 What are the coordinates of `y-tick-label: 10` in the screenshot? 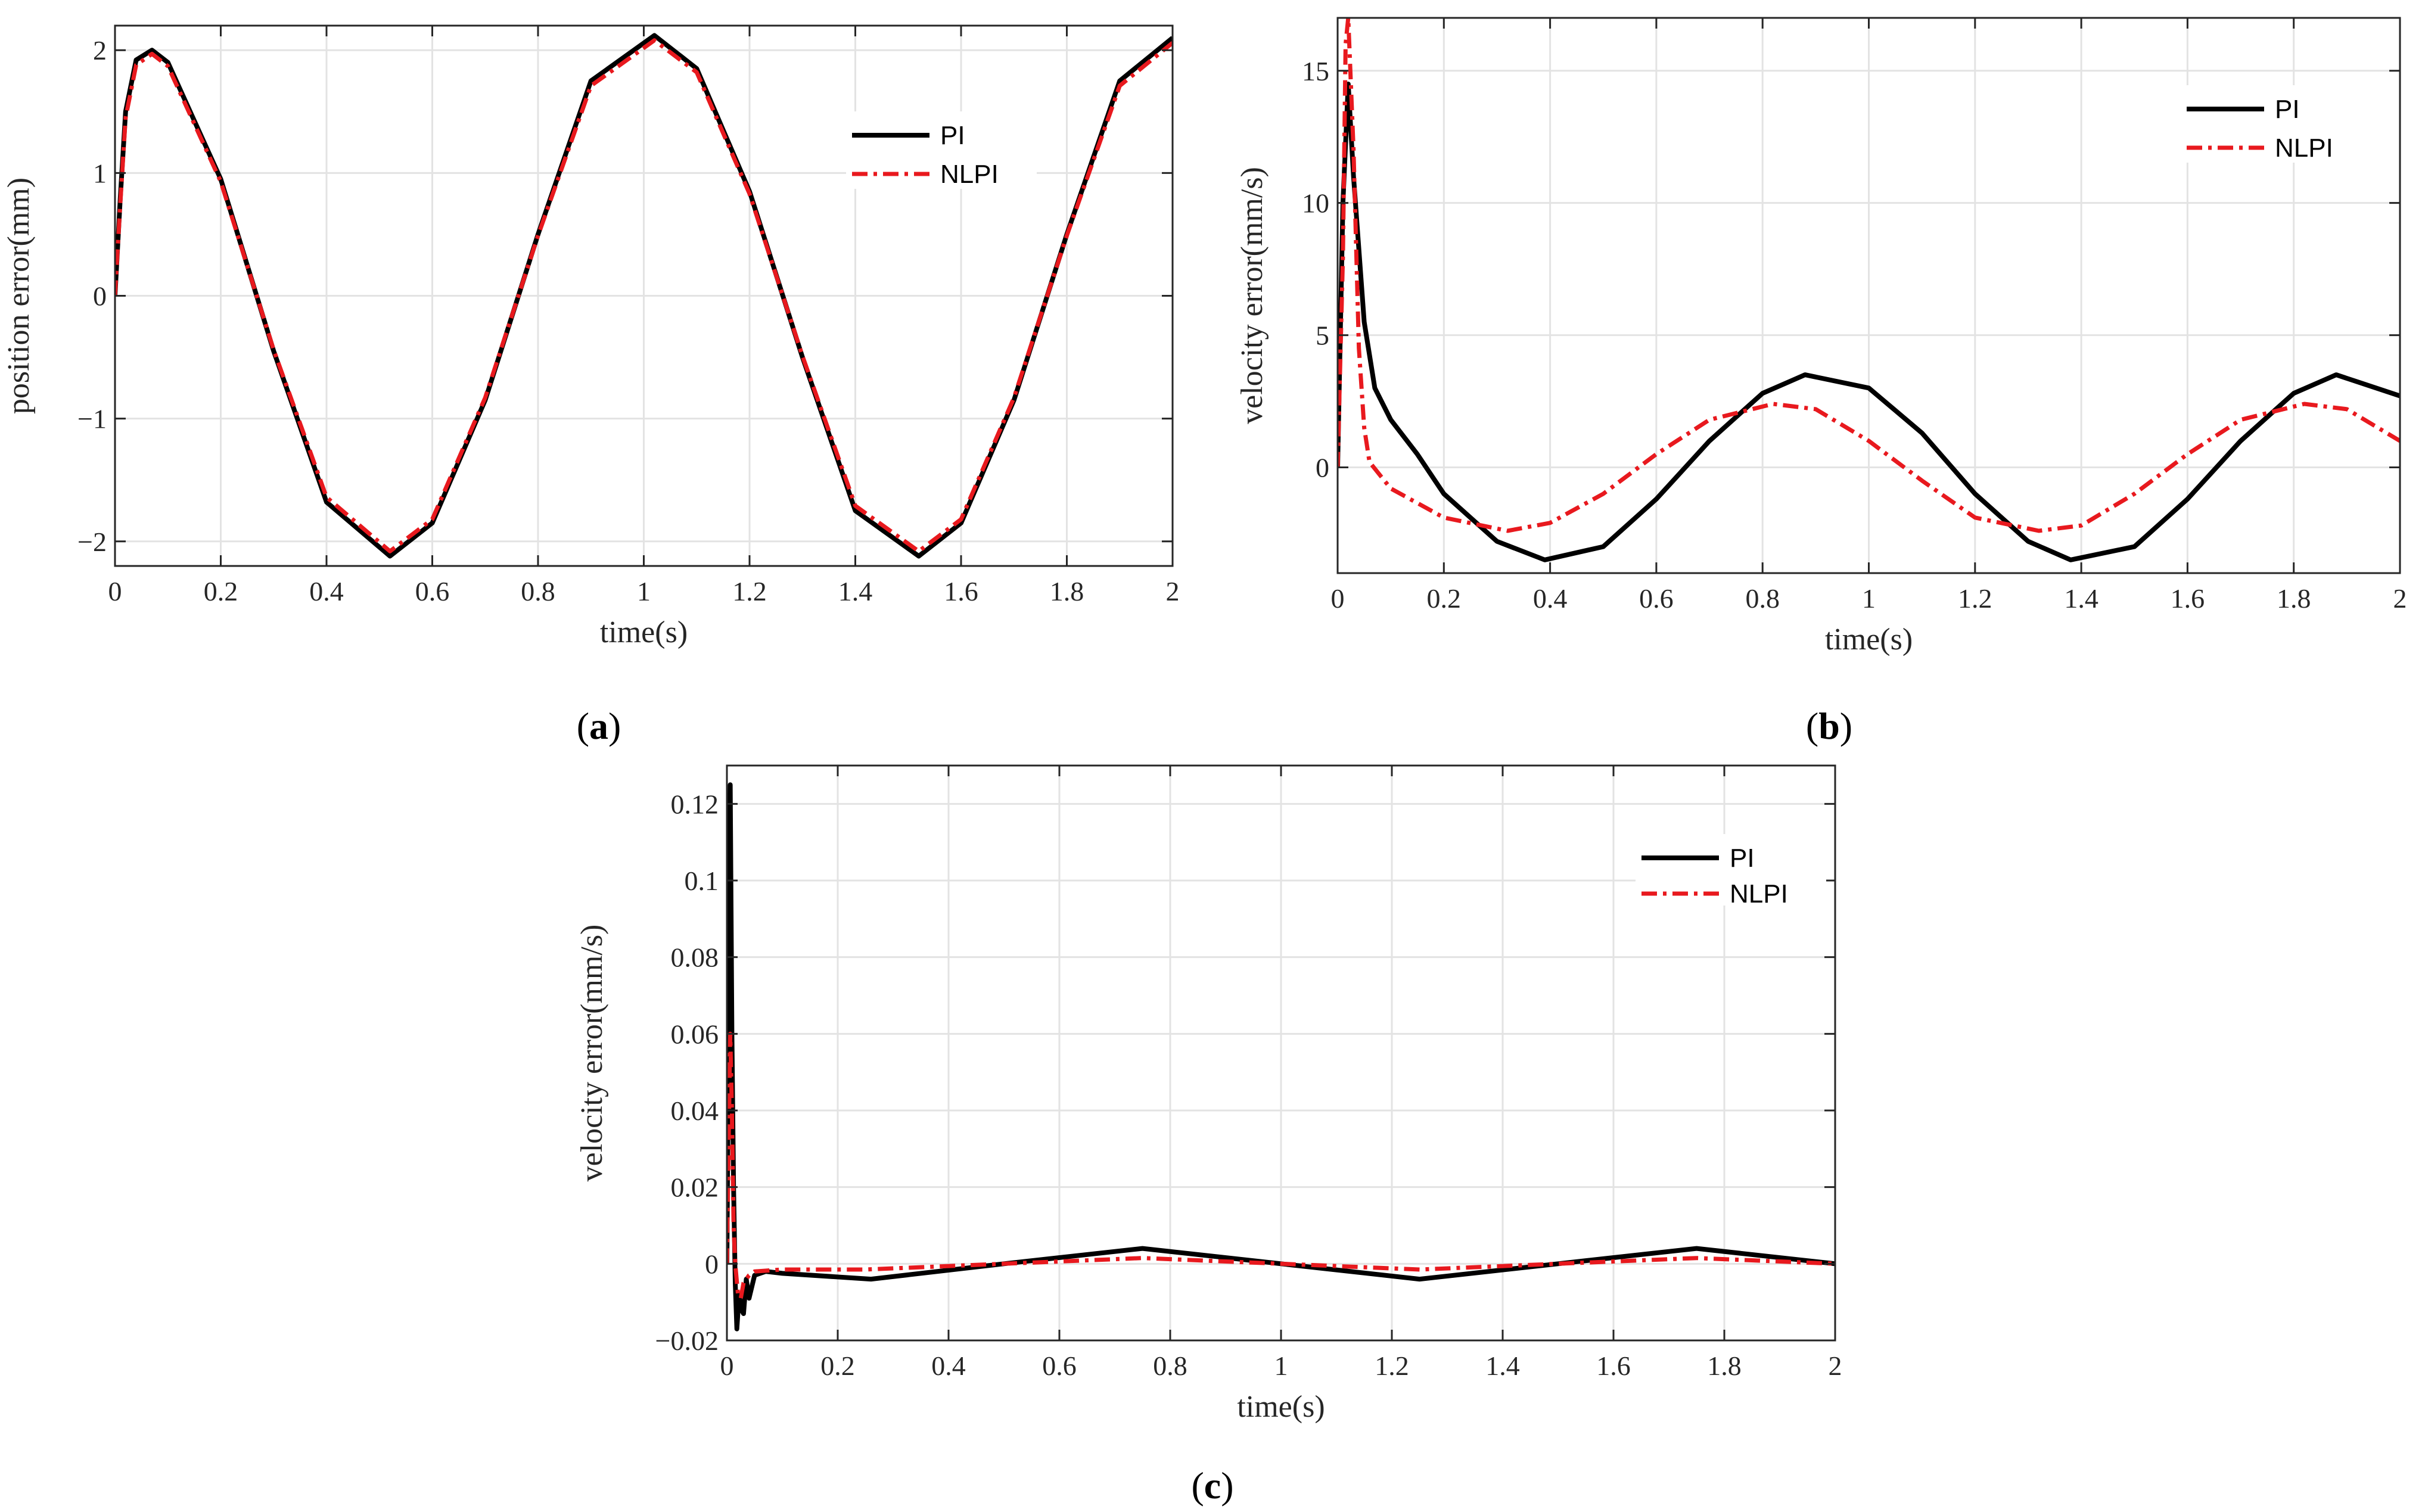 It's located at (1315, 203).